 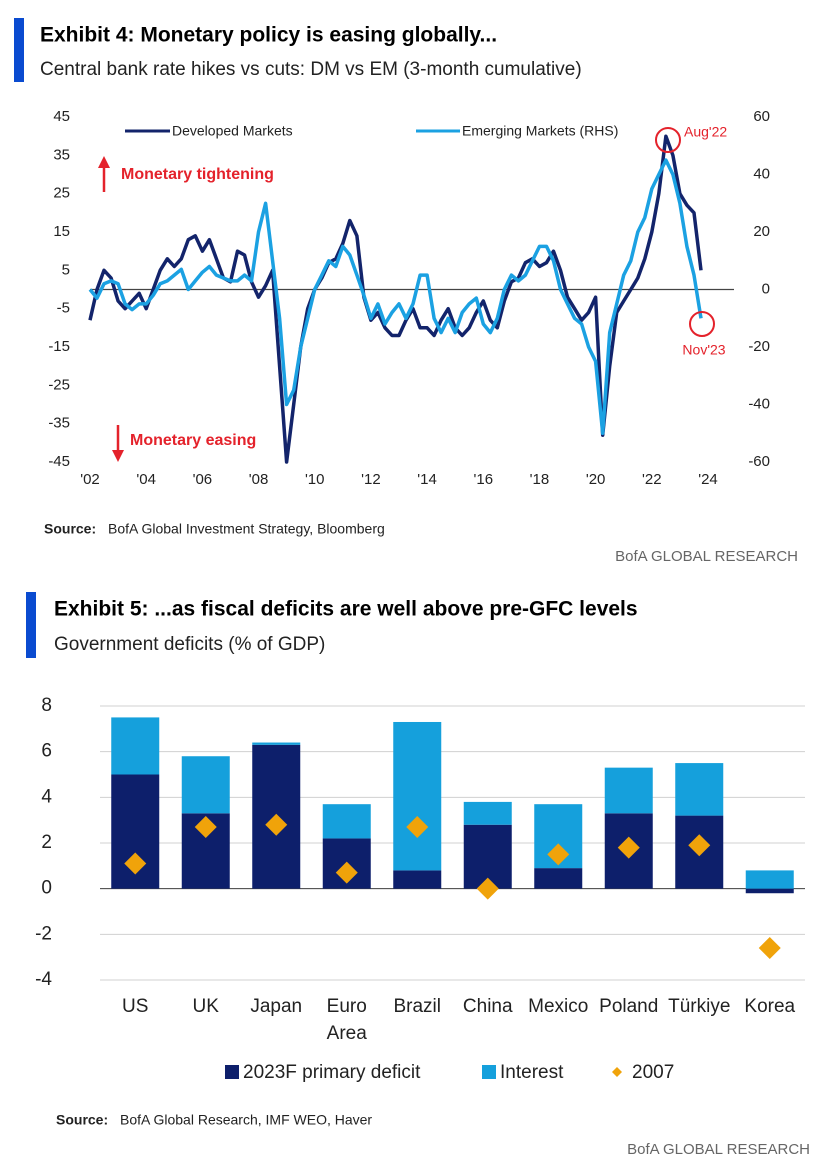 I want to click on annotation: Monetary easing, so click(x=193, y=440).